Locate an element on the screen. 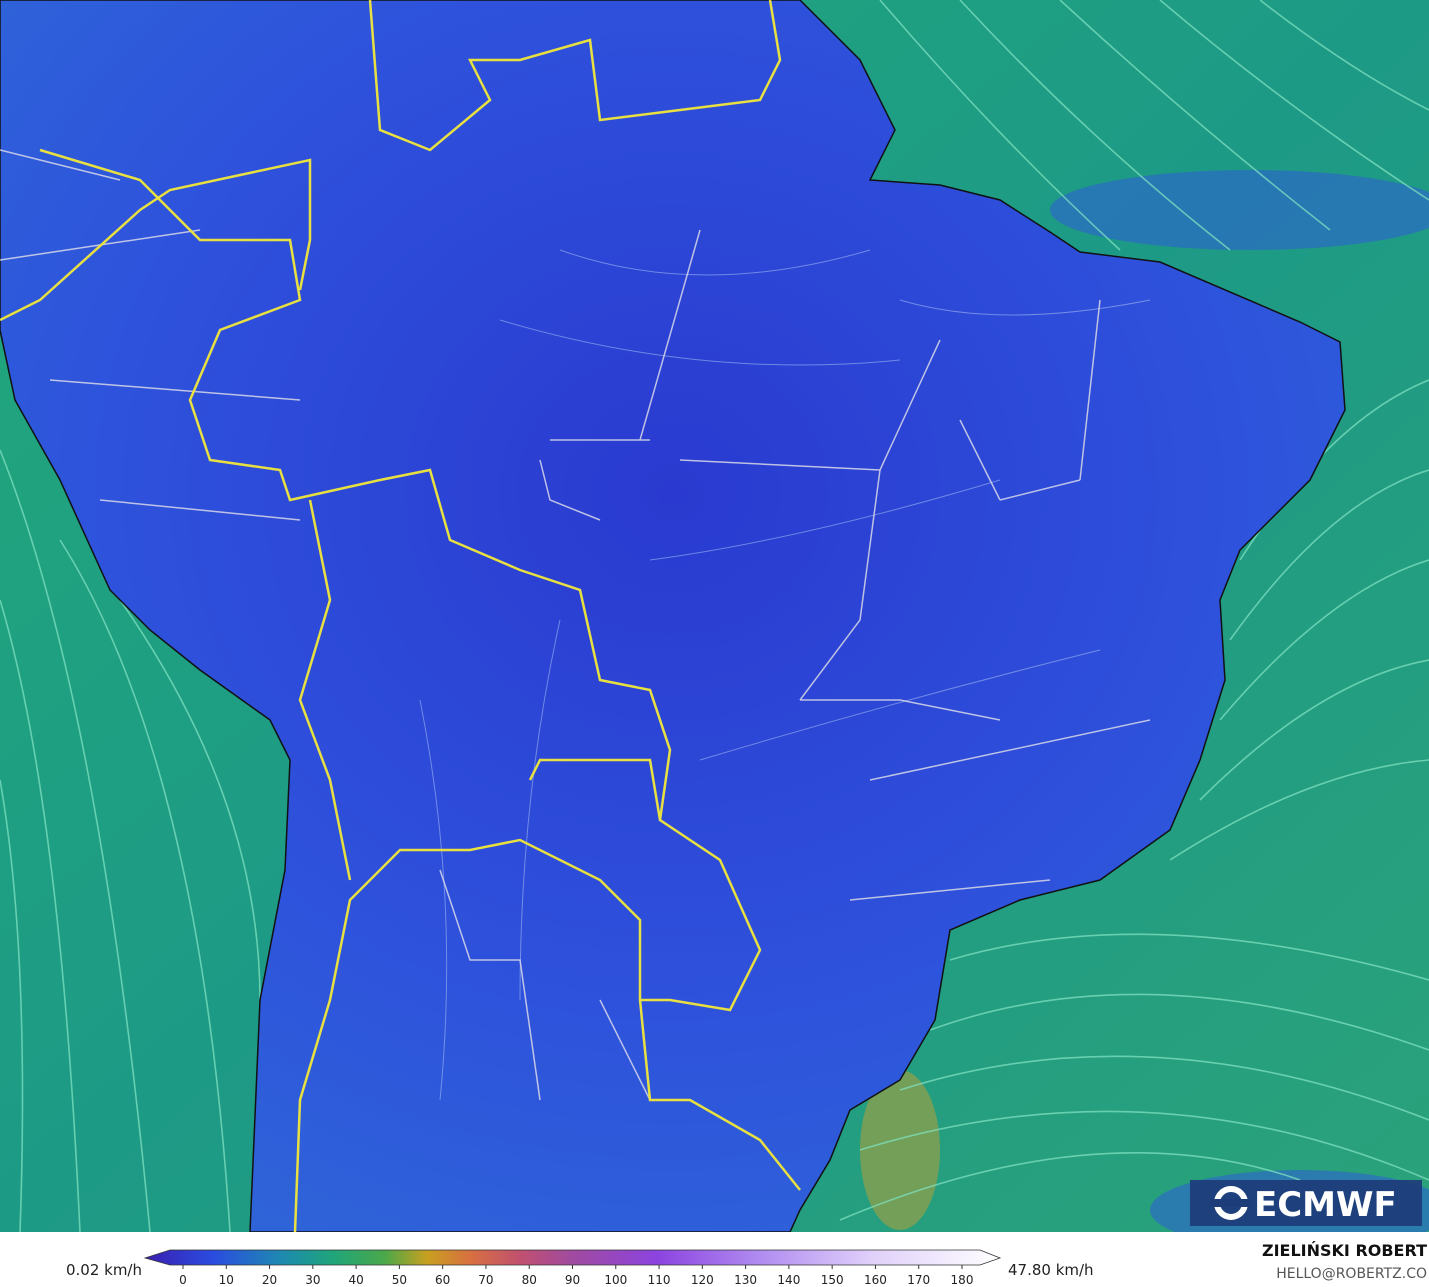 Image resolution: width=1429 pixels, height=1287 pixels. colorbar-tick-label: 120 is located at coordinates (702, 1280).